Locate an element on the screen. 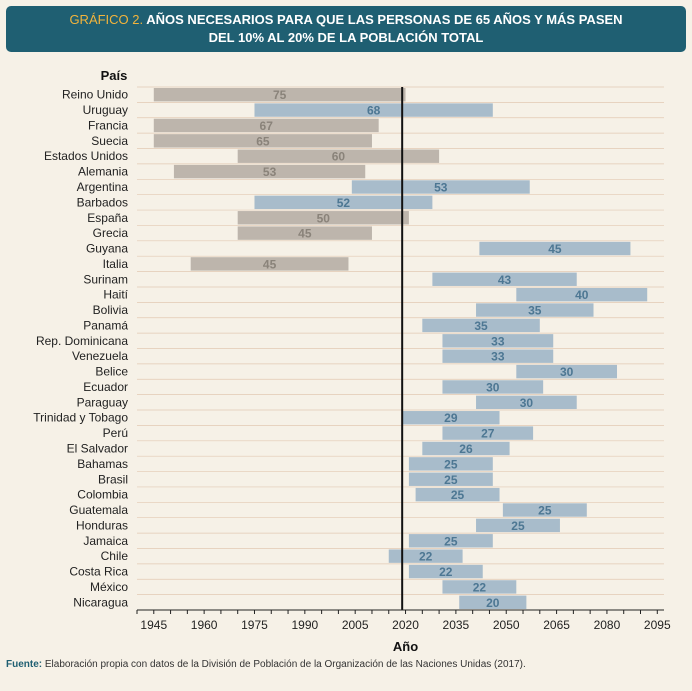  country-label: Estados Unidos is located at coordinates (86, 156).